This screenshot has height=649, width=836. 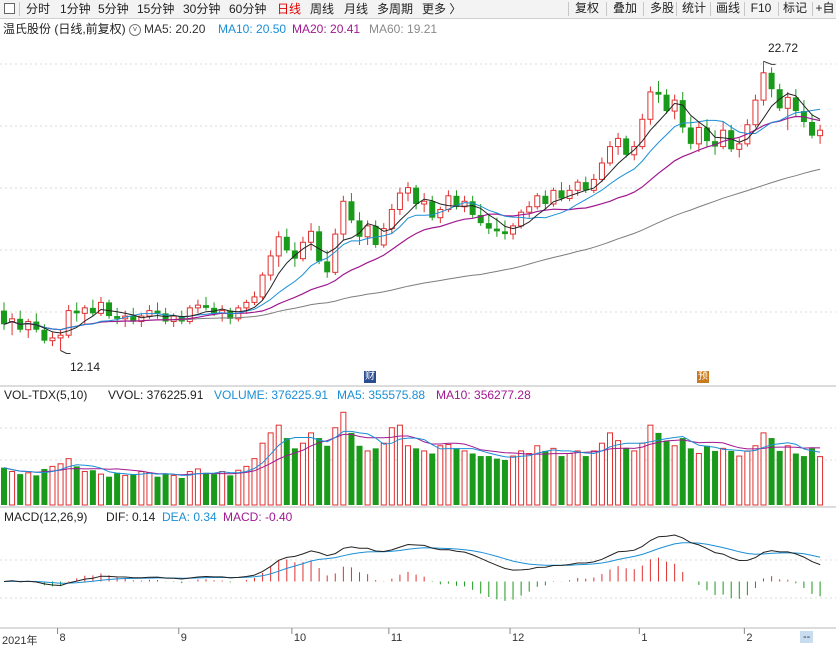 I want to click on ma60-readout: MA60: 19.21, so click(x=403, y=29).